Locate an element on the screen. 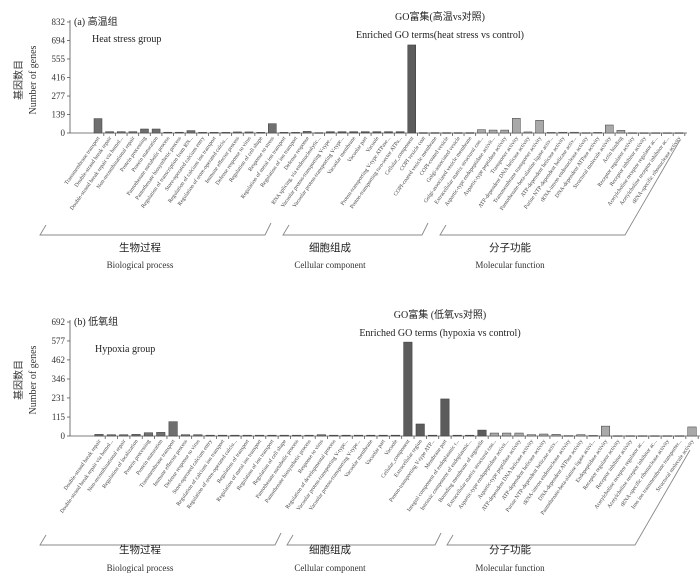 This screenshot has width=700, height=578. y-tick-label: 115 is located at coordinates (59, 417).